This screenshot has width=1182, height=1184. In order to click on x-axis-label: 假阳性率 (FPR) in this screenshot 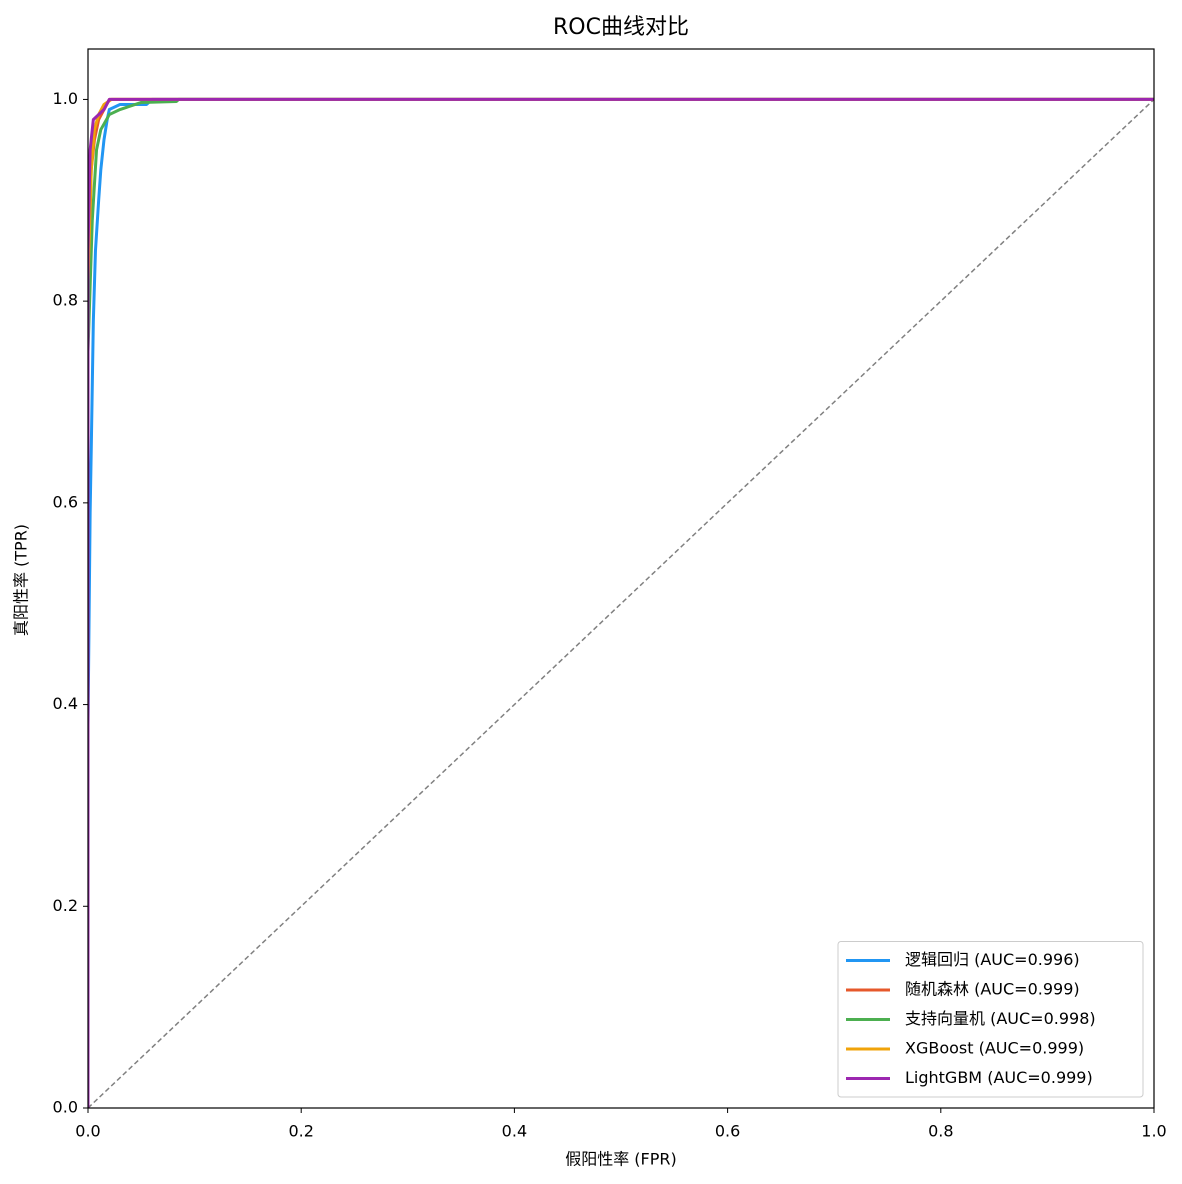, I will do `click(621, 1159)`.